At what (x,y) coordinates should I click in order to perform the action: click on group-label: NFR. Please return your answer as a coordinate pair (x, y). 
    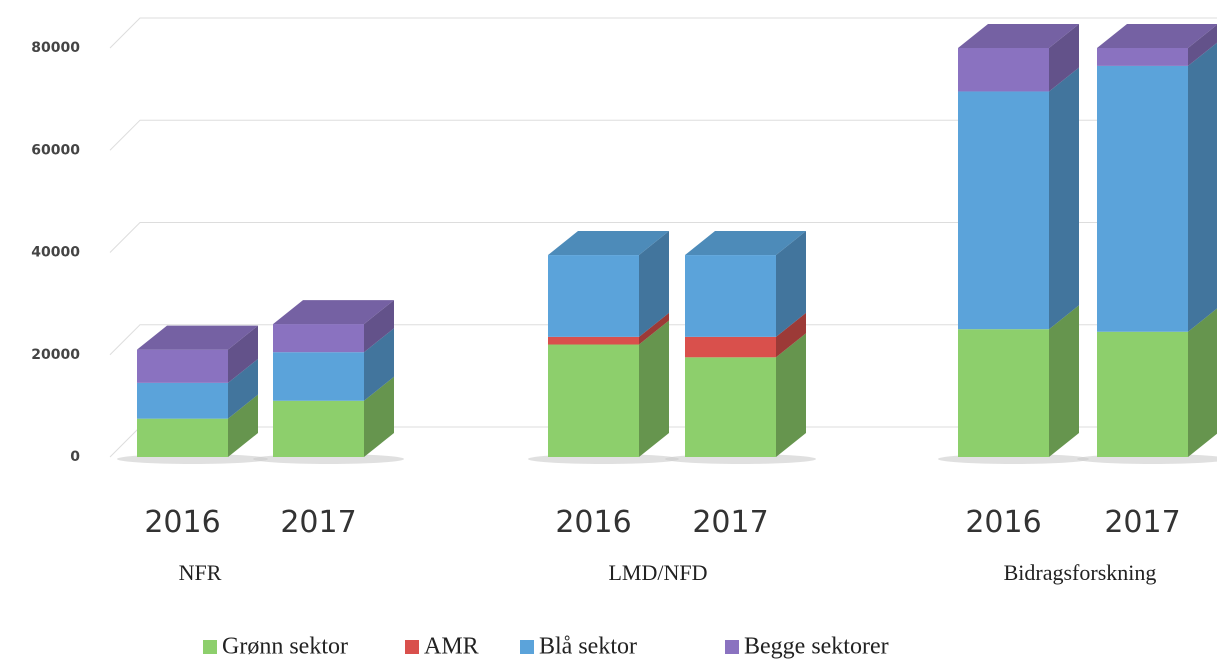
    Looking at the image, I should click on (200, 572).